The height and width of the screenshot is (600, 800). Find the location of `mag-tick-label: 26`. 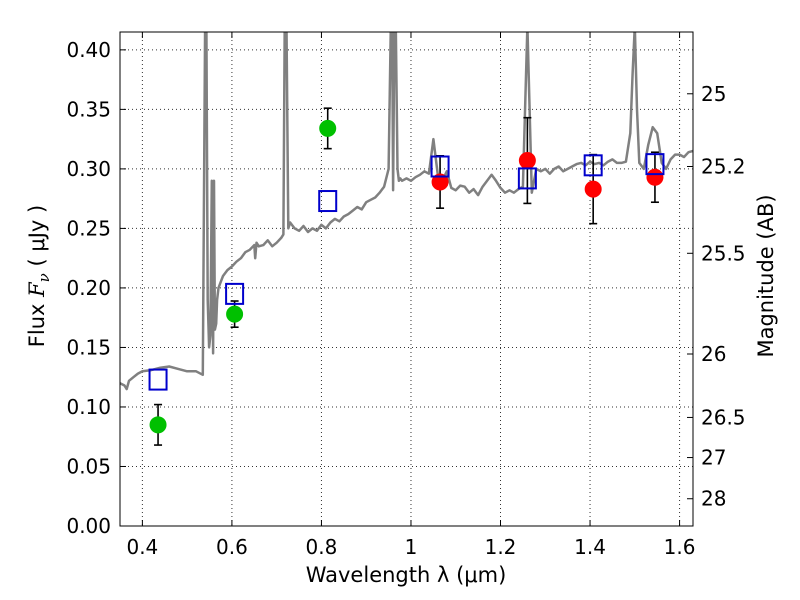

mag-tick-label: 26 is located at coordinates (713, 354).